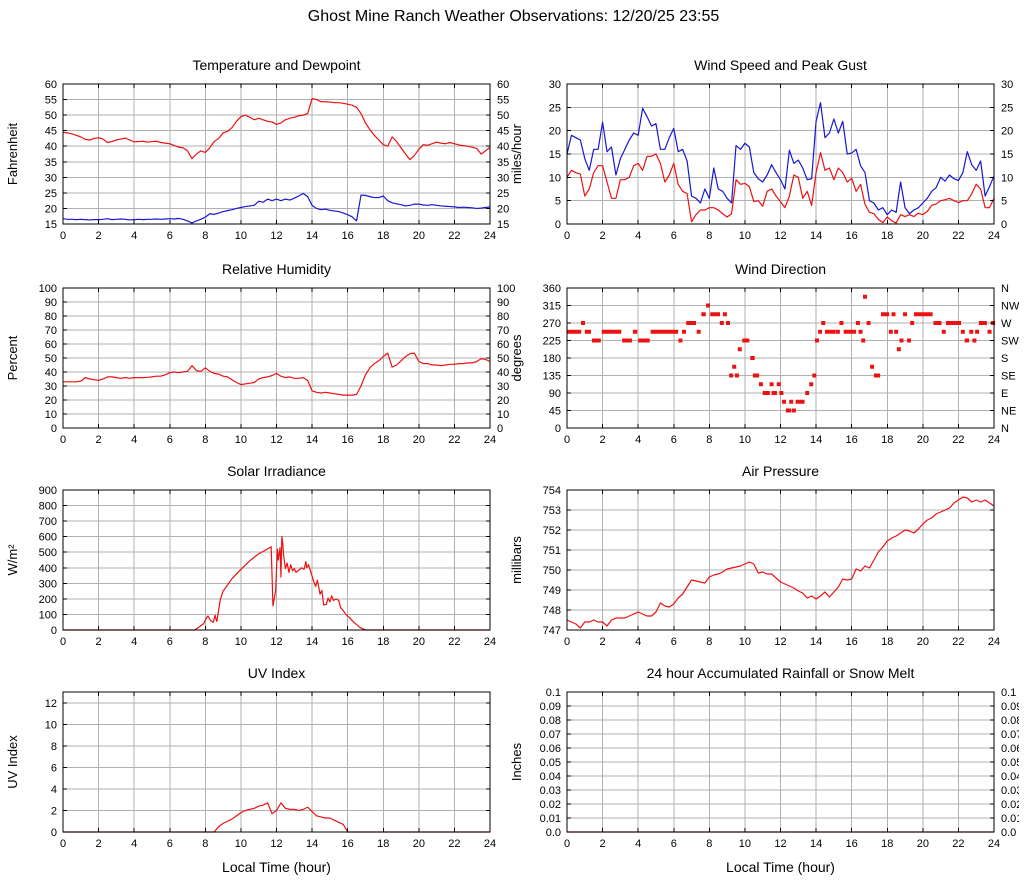 This screenshot has width=1027, height=883. I want to click on y-tick-label: 6, so click(54, 768).